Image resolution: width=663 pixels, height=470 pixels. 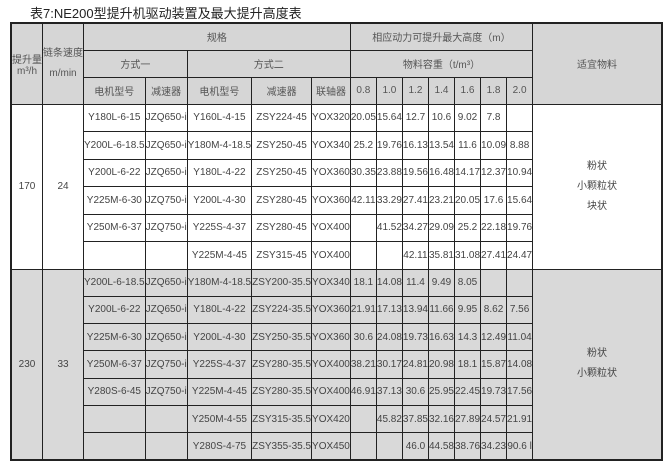 What do you see at coordinates (389, 419) in the screenshot?
I see `table-cell: 45.82` at bounding box center [389, 419].